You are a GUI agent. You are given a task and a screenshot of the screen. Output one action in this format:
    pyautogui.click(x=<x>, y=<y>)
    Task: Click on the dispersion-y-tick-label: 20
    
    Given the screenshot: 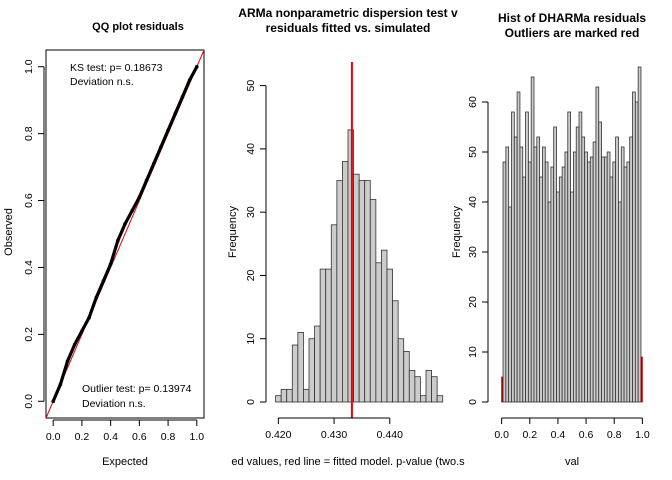 What is the action you would take?
    pyautogui.click(x=251, y=275)
    